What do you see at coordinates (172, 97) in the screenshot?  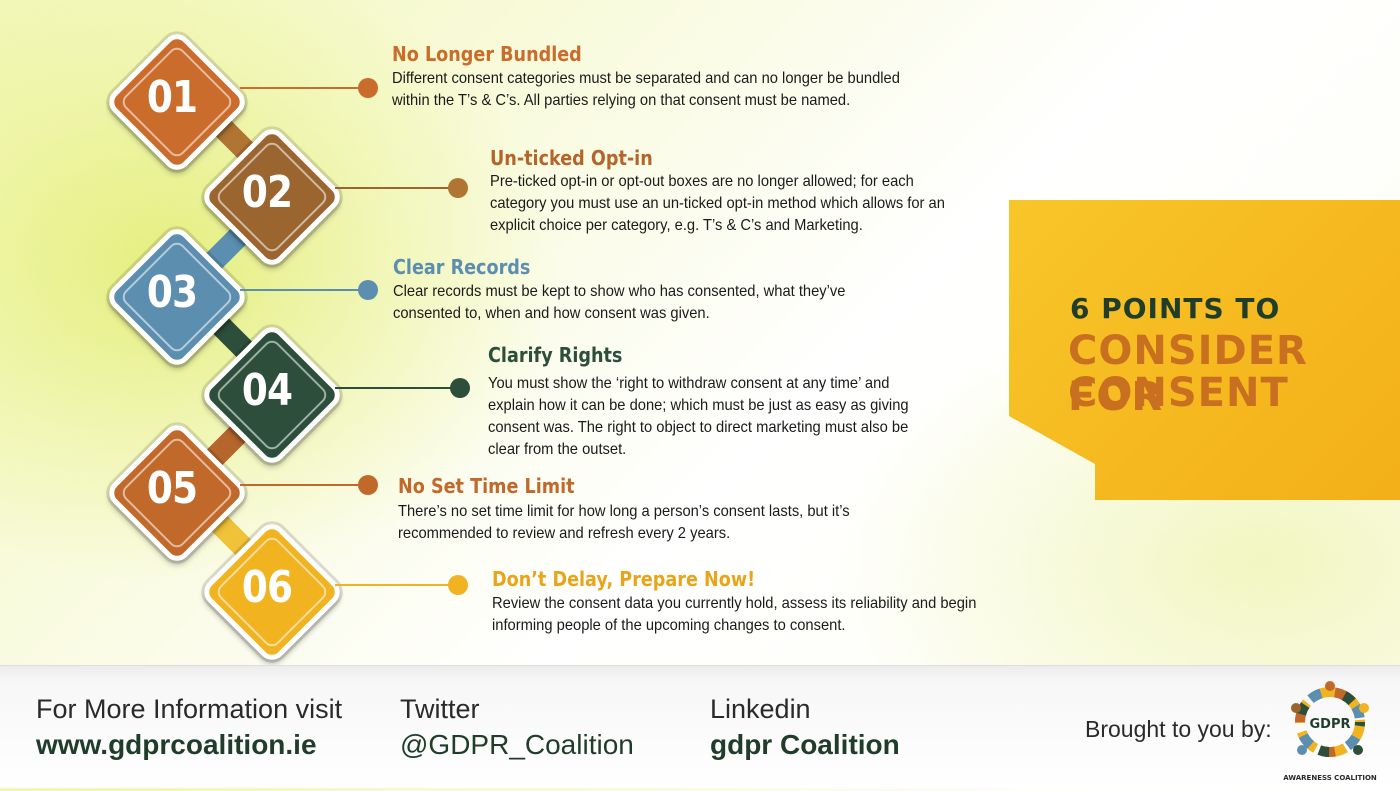 I see `point-number-01: 01` at bounding box center [172, 97].